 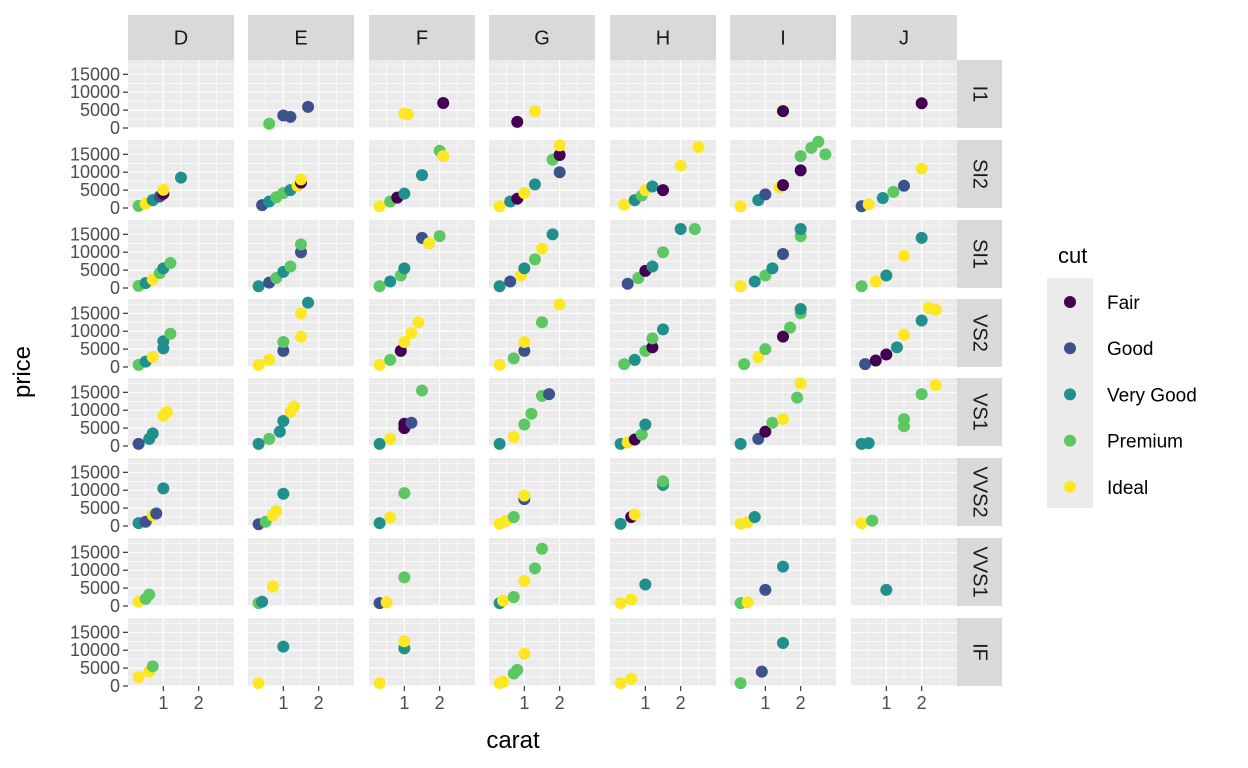 I want to click on panel-J-VS1, so click(x=904, y=412).